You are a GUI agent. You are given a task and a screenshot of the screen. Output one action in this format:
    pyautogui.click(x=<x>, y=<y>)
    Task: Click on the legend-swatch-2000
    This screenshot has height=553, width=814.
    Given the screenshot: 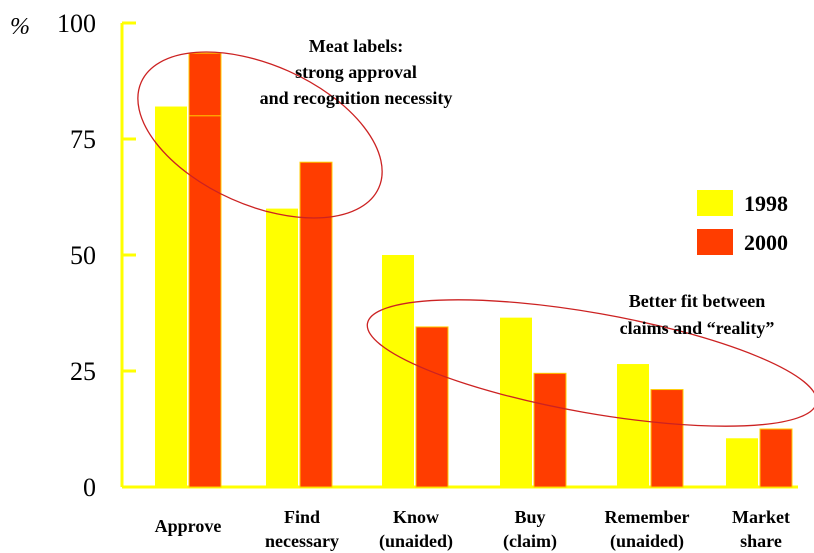 What is the action you would take?
    pyautogui.click(x=715, y=242)
    